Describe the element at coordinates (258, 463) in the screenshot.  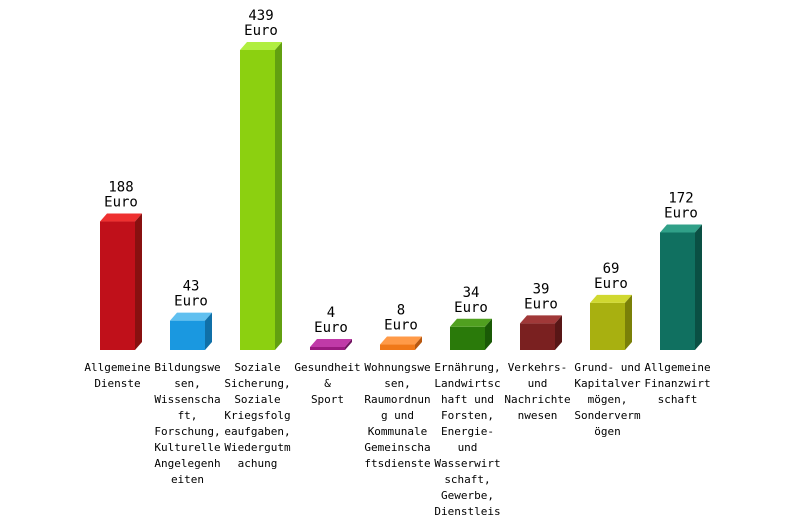
I see `category-label: achung` at that location.